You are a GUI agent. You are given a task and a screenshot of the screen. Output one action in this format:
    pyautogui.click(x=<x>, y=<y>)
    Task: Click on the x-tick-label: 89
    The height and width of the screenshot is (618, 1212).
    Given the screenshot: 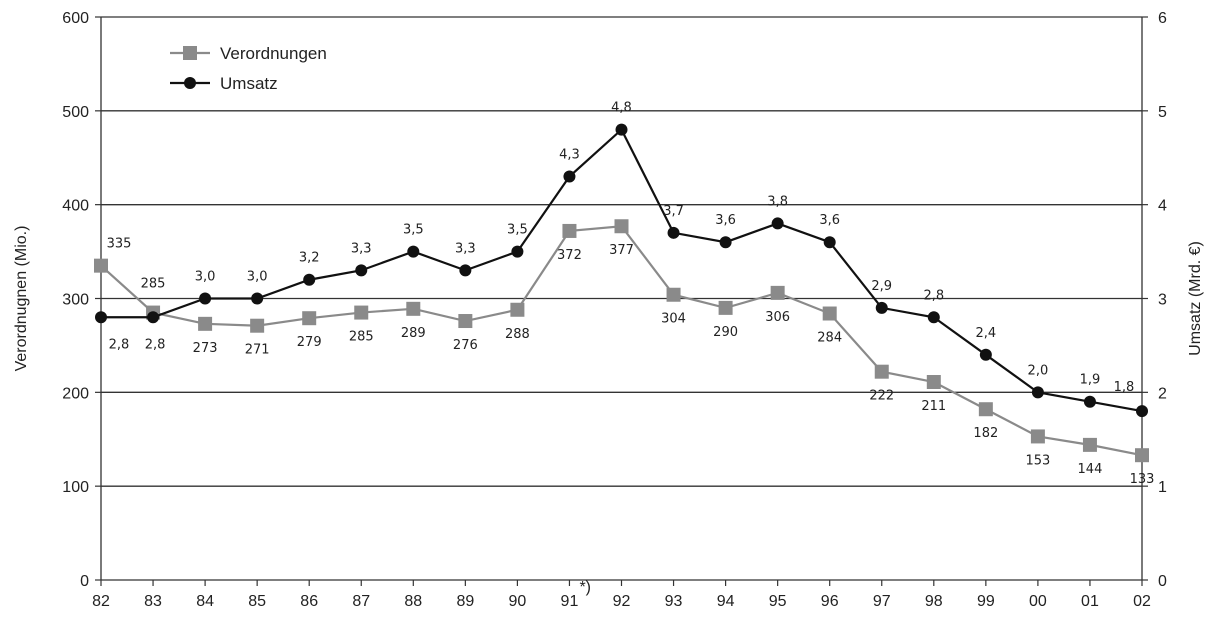 What is the action you would take?
    pyautogui.click(x=465, y=601)
    